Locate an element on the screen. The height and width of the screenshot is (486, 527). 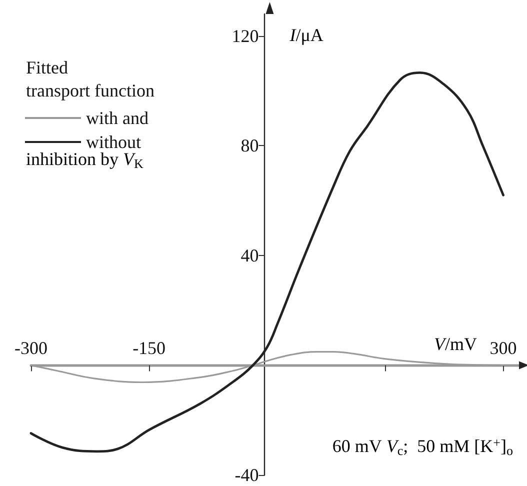
x-axis-title: V/mV is located at coordinates (456, 344).